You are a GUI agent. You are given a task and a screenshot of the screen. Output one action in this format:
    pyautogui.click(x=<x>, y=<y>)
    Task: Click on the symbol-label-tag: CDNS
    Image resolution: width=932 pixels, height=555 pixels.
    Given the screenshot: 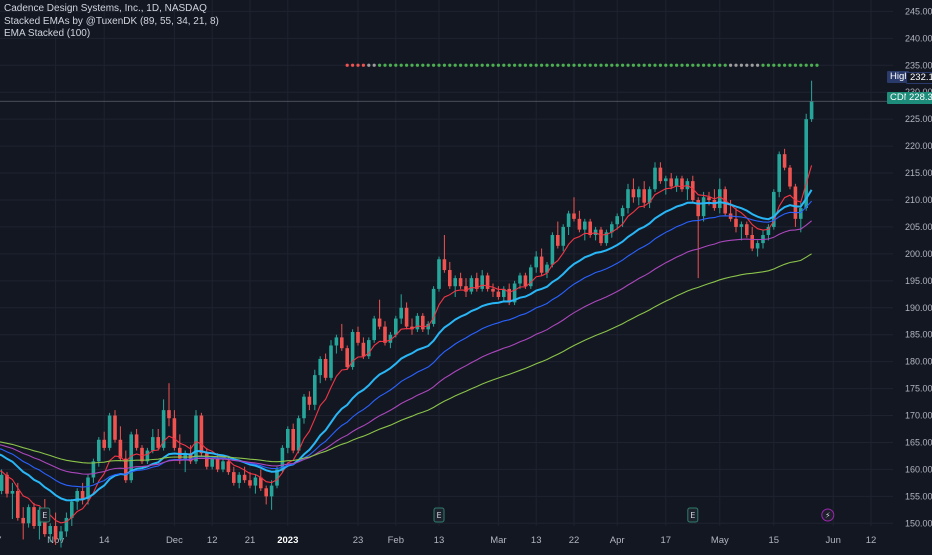 What is the action you would take?
    pyautogui.click(x=902, y=98)
    